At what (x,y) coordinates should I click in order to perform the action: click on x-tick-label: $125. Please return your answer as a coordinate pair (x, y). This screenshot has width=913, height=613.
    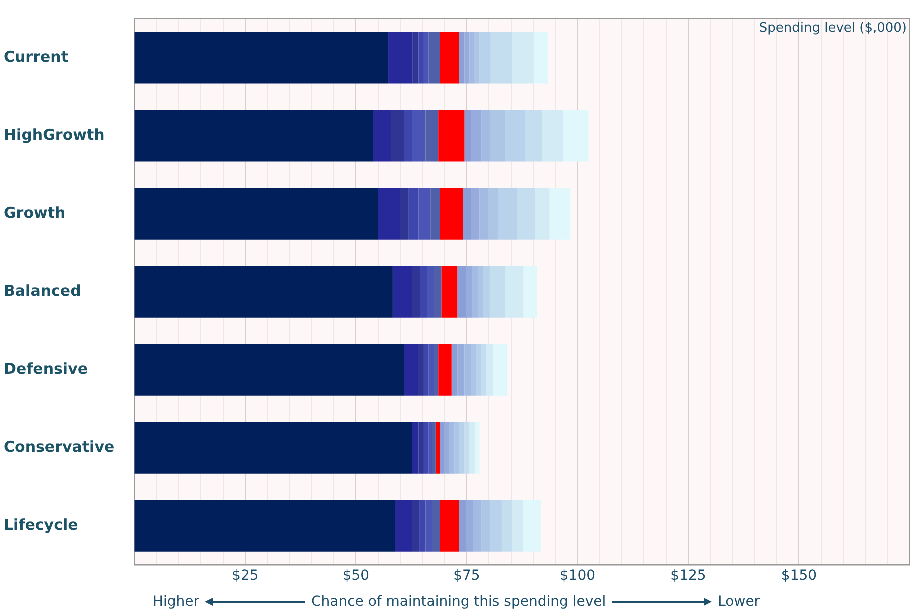
    Looking at the image, I should click on (688, 576).